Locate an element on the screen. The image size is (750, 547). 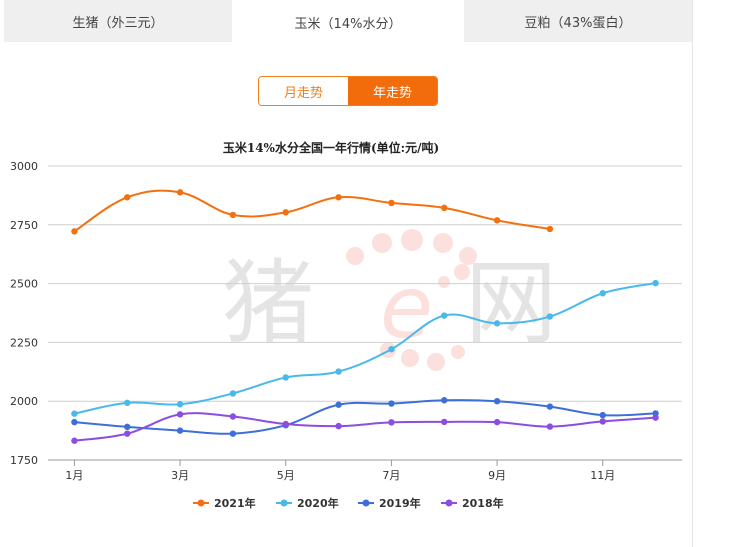
legend-item: 2019年 is located at coordinates (389, 503).